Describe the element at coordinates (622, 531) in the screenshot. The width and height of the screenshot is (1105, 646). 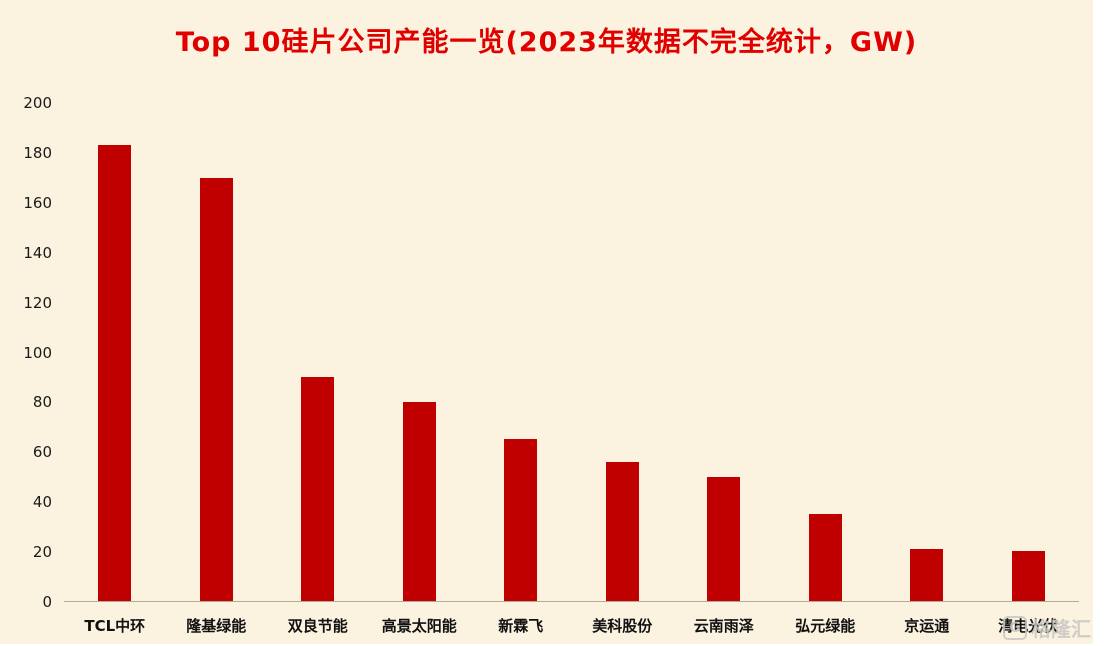
I see `bar-美科股份` at that location.